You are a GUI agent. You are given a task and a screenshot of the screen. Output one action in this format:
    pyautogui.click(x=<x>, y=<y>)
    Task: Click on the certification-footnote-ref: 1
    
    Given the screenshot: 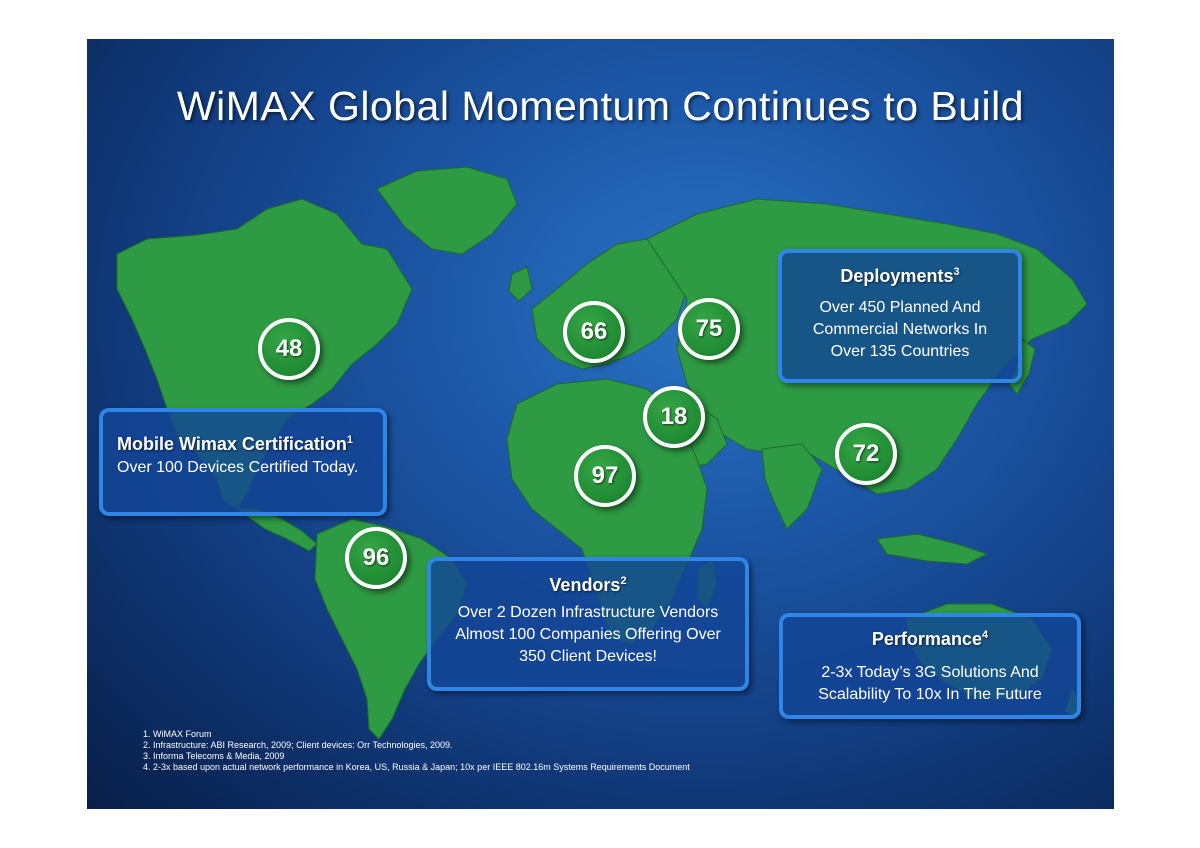 What is the action you would take?
    pyautogui.click(x=349, y=440)
    